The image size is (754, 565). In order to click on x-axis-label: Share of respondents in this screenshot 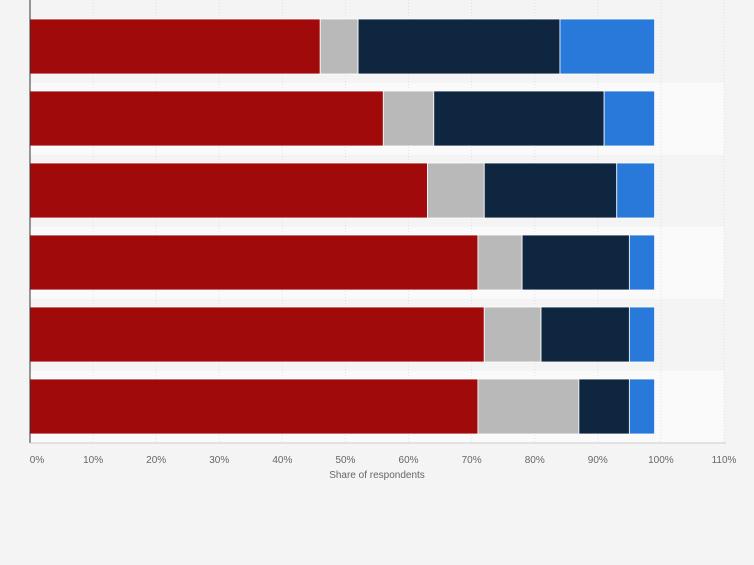, I will do `click(377, 475)`.